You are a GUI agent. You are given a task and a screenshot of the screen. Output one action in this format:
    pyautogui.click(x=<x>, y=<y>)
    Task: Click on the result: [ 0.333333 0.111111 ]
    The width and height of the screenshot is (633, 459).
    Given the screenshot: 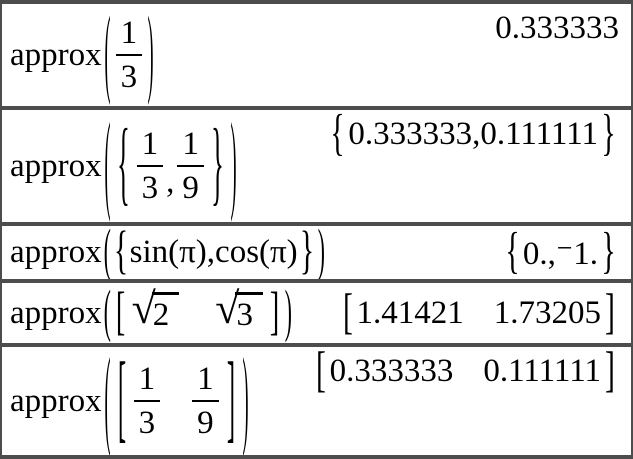 What is the action you would take?
    pyautogui.click(x=465, y=371)
    